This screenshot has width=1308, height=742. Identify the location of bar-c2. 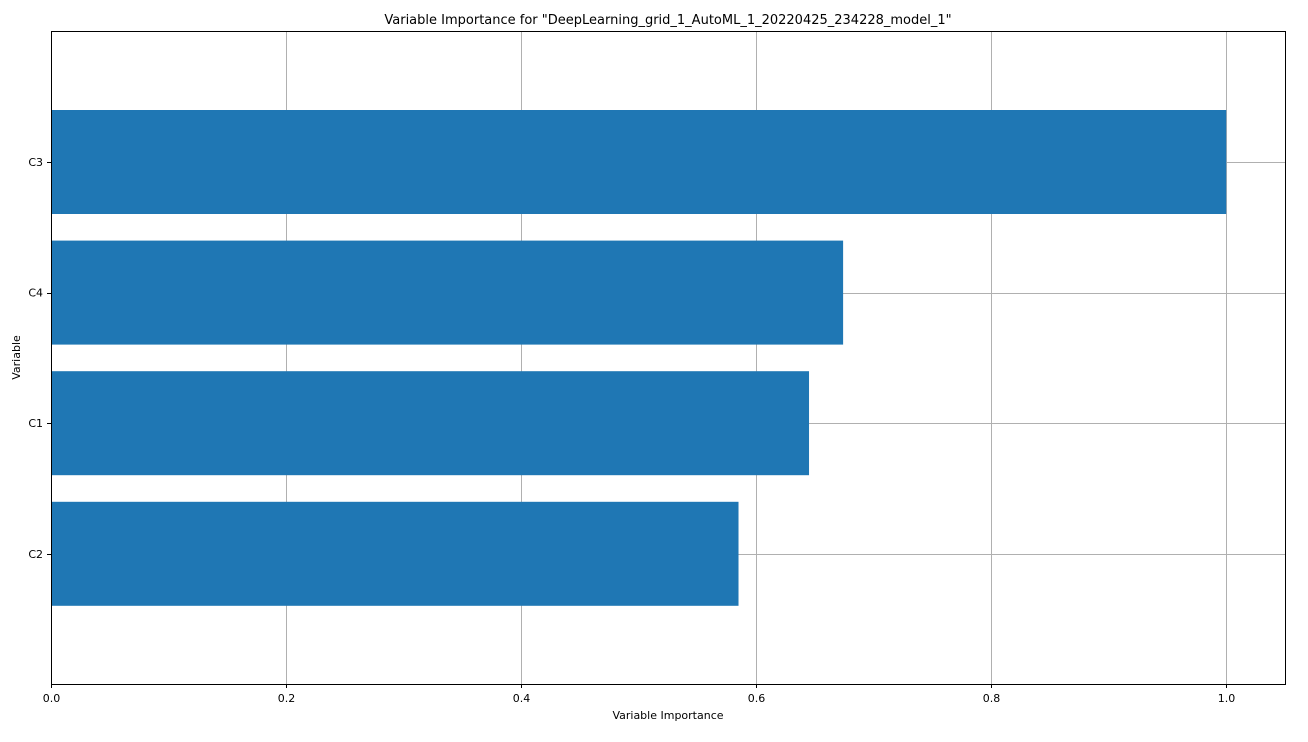
(395, 553).